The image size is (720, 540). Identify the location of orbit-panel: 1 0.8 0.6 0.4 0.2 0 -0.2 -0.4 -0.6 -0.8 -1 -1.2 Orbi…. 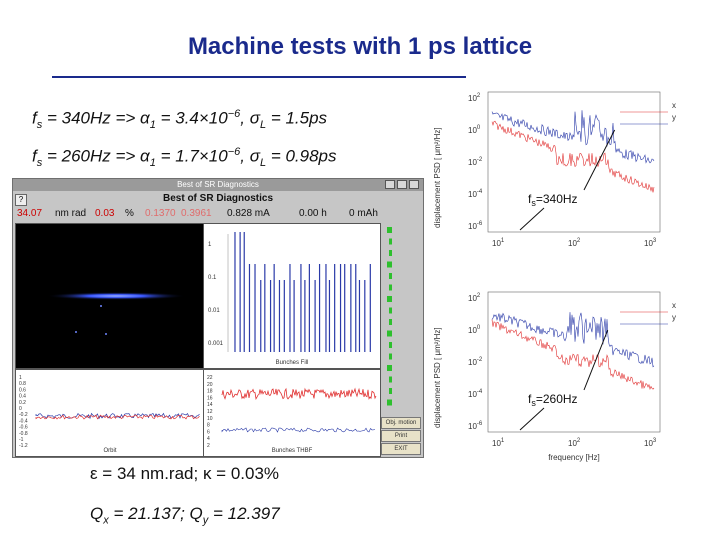
(110, 413).